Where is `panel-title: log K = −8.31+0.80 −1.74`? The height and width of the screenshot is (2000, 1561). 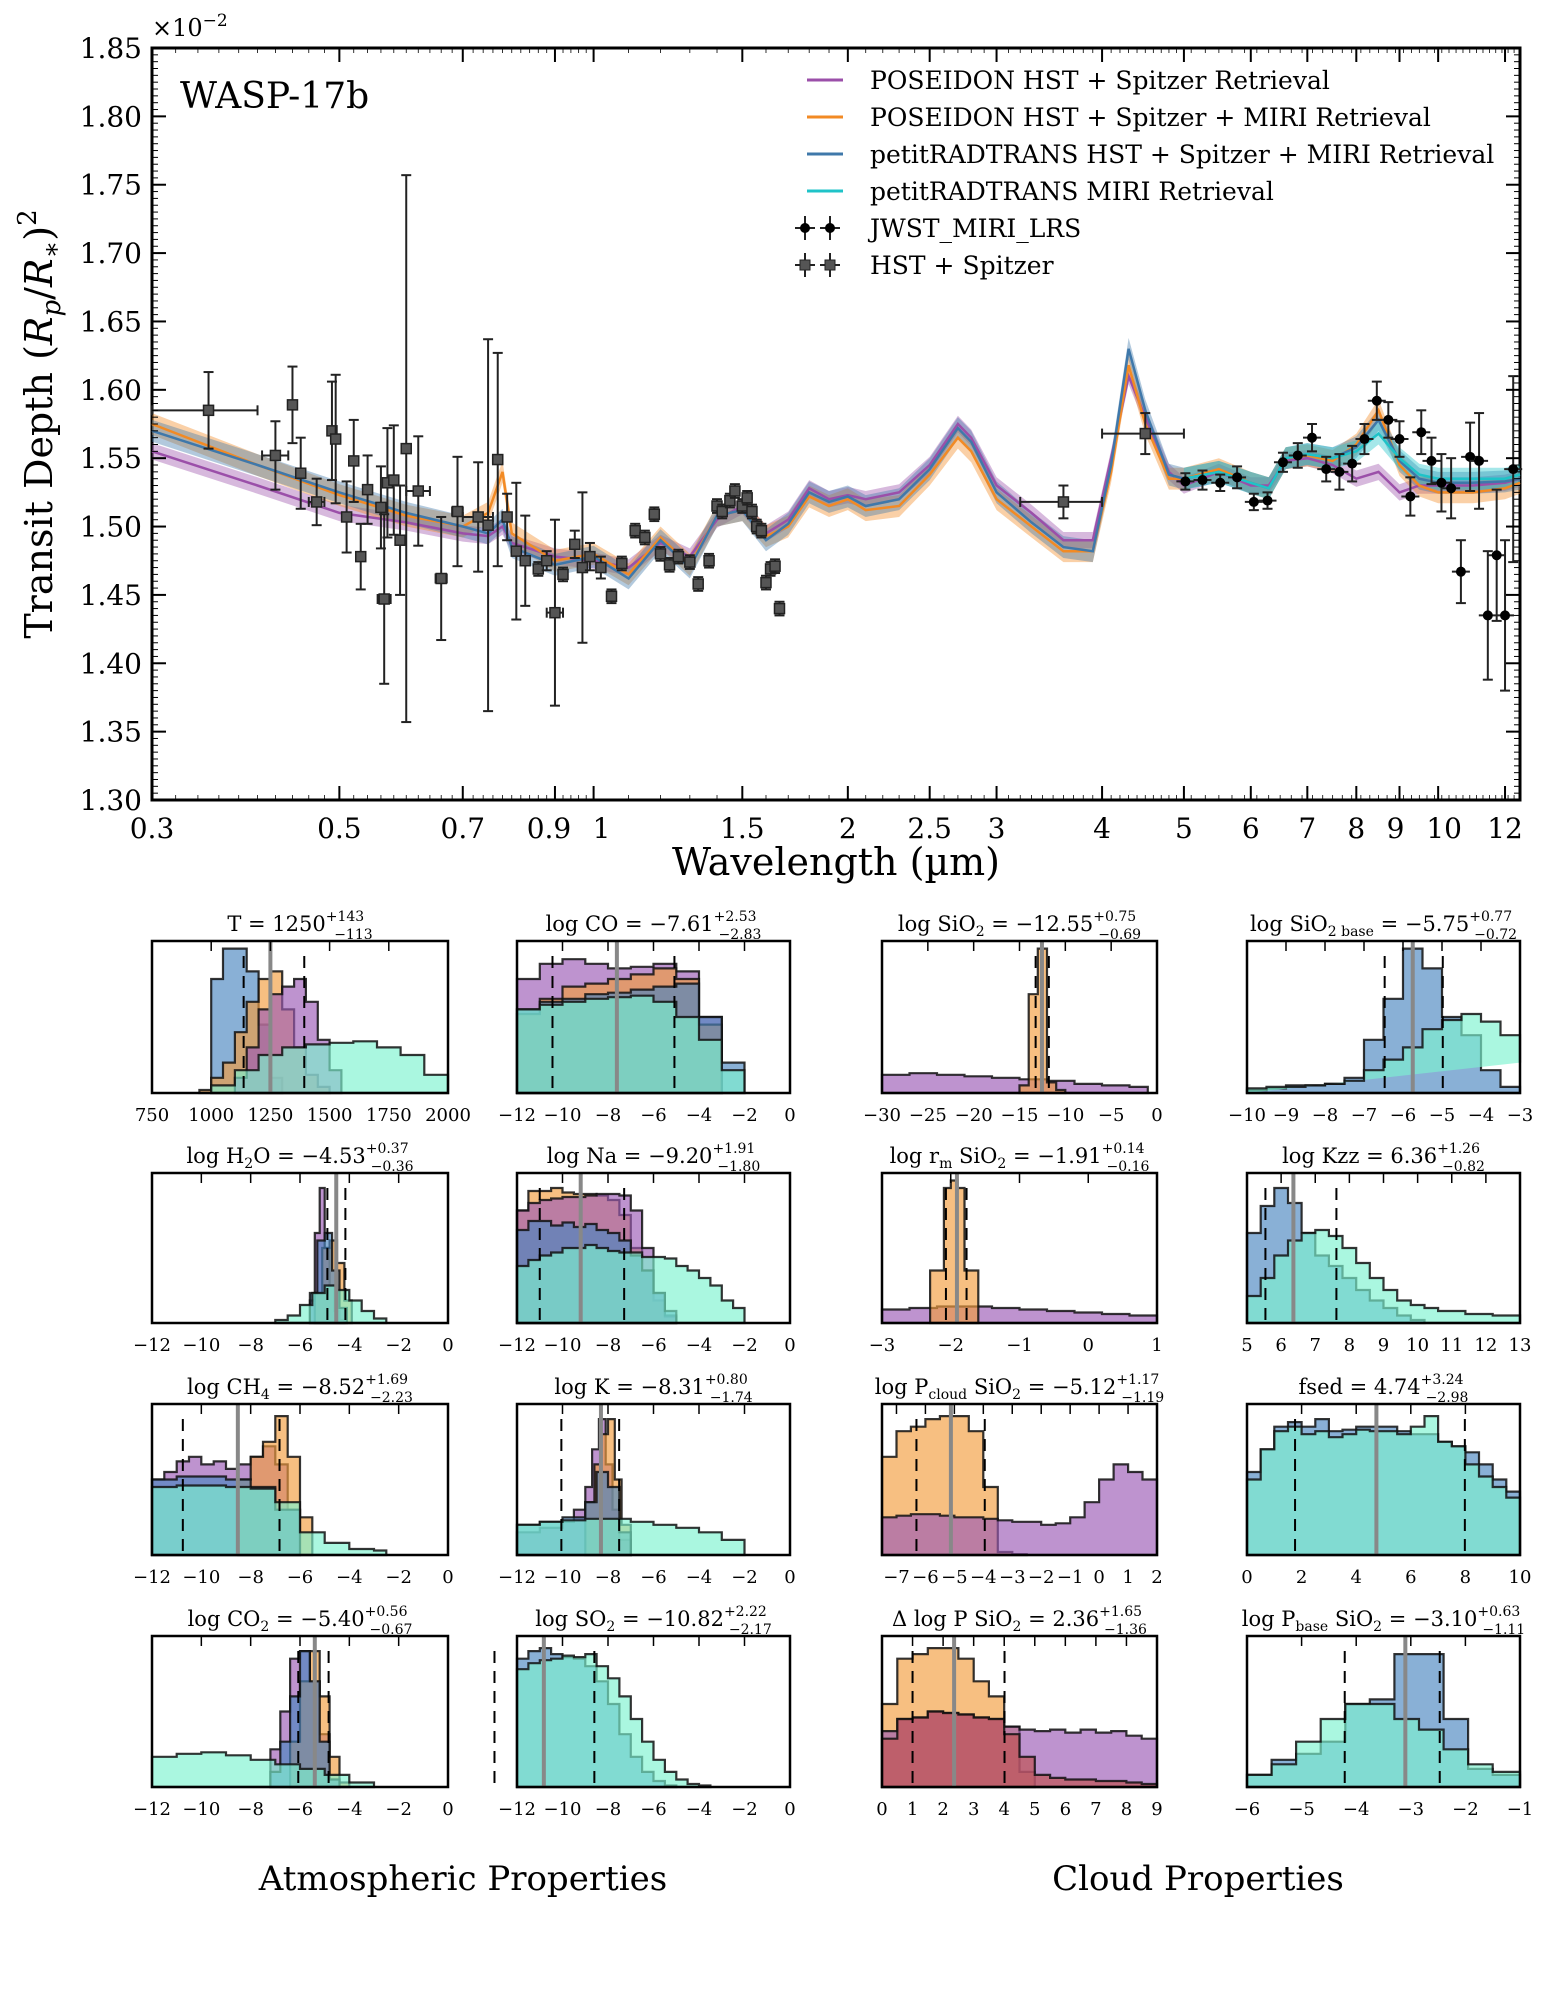 panel-title: log K = −8.31+0.80 −1.74 is located at coordinates (653, 1389).